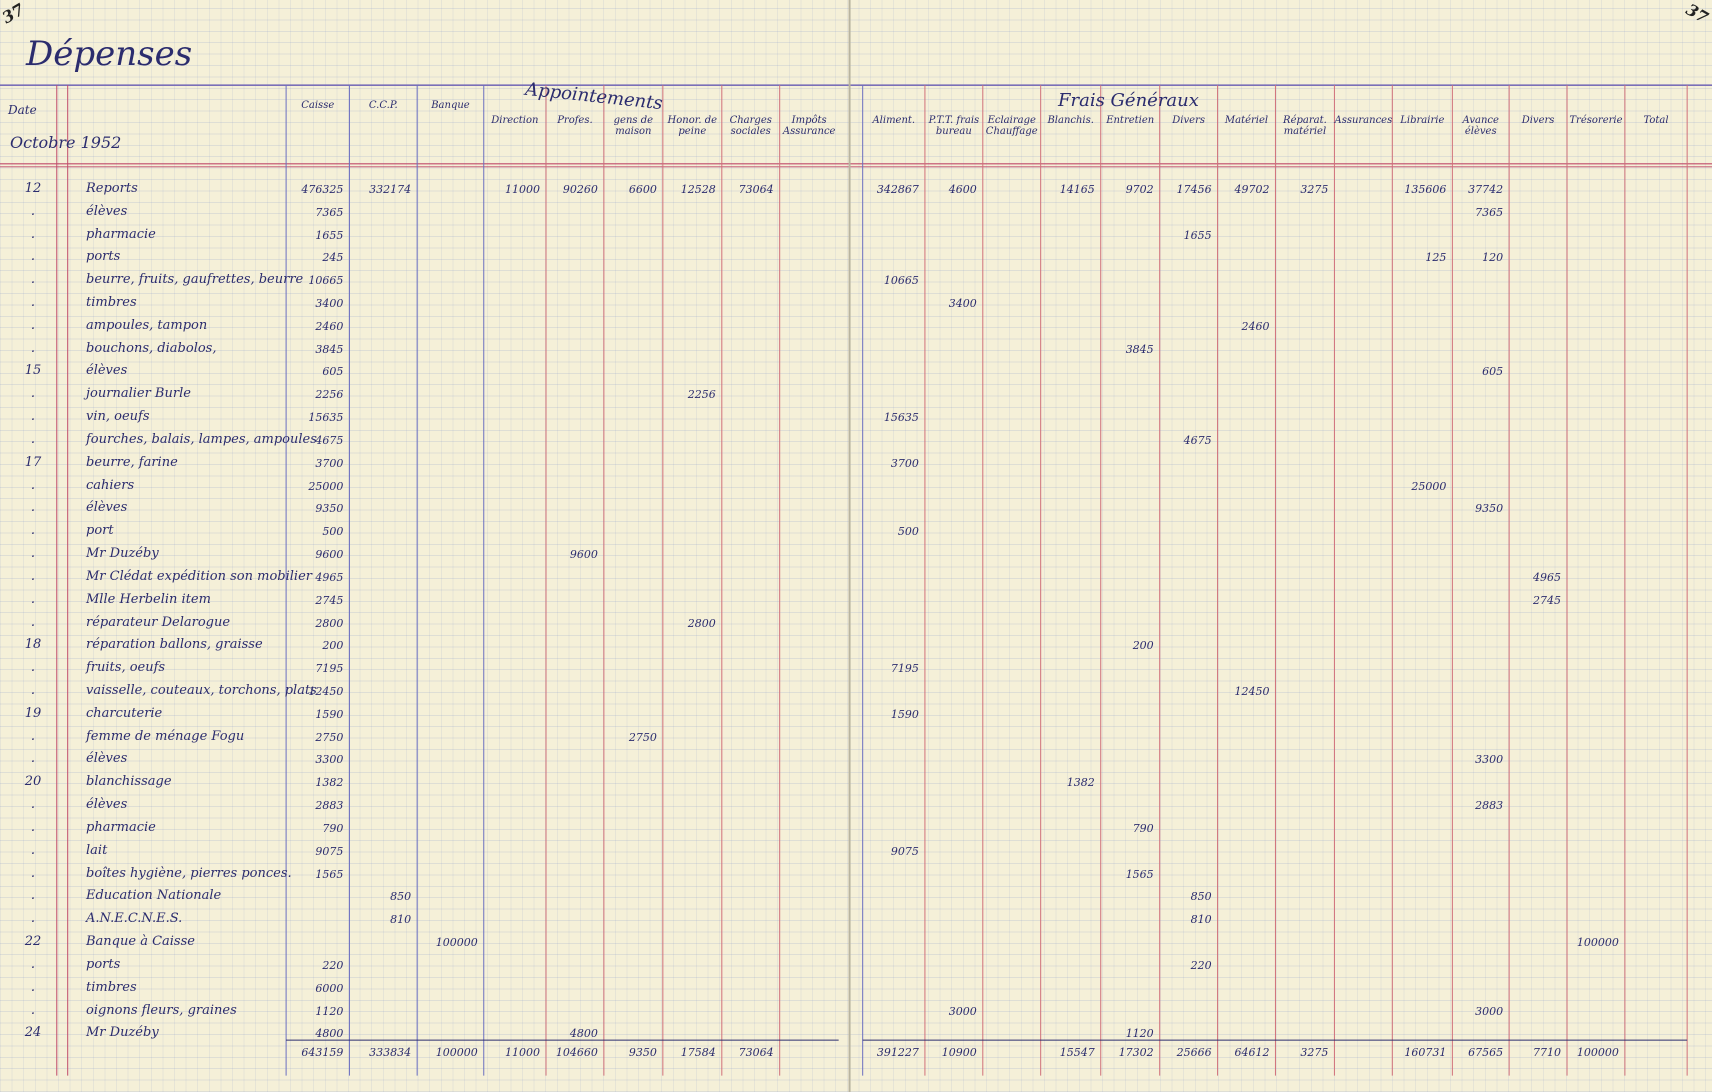 Image resolution: width=1712 pixels, height=1092 pixels. I want to click on row-label: ampoules, tampon, so click(147, 325).